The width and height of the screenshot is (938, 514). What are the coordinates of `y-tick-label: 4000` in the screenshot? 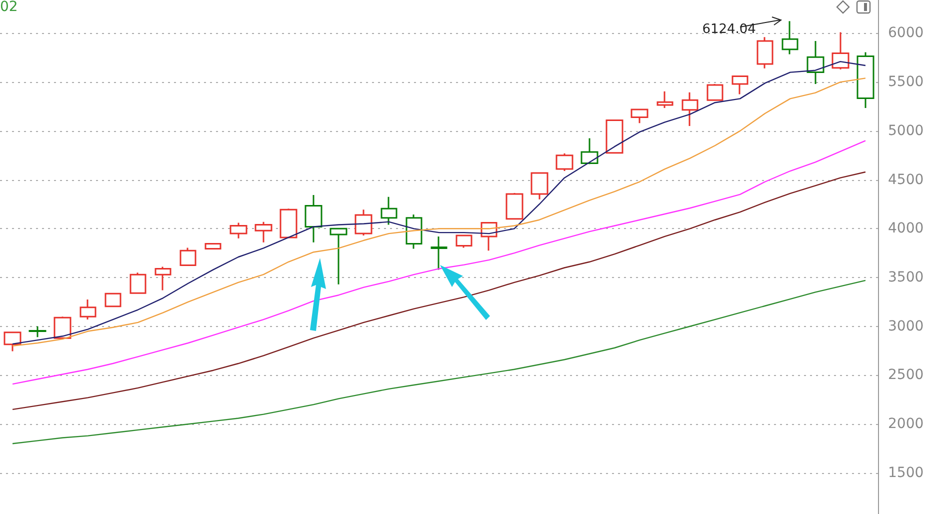 It's located at (906, 228).